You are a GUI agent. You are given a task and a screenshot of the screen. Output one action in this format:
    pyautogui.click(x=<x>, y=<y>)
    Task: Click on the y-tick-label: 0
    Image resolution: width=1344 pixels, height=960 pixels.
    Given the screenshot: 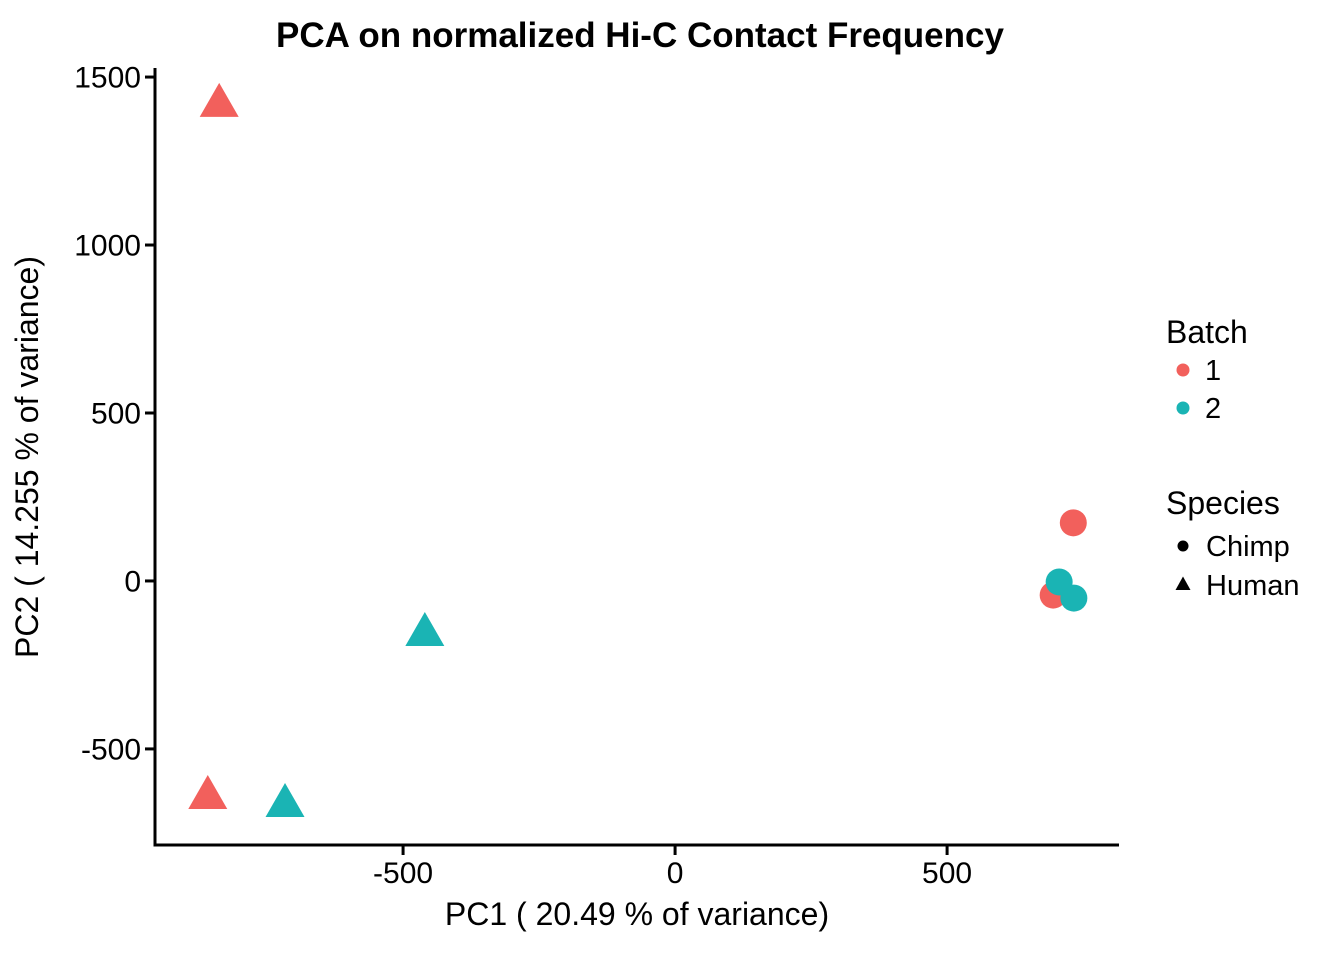 What is the action you would take?
    pyautogui.click(x=132, y=581)
    